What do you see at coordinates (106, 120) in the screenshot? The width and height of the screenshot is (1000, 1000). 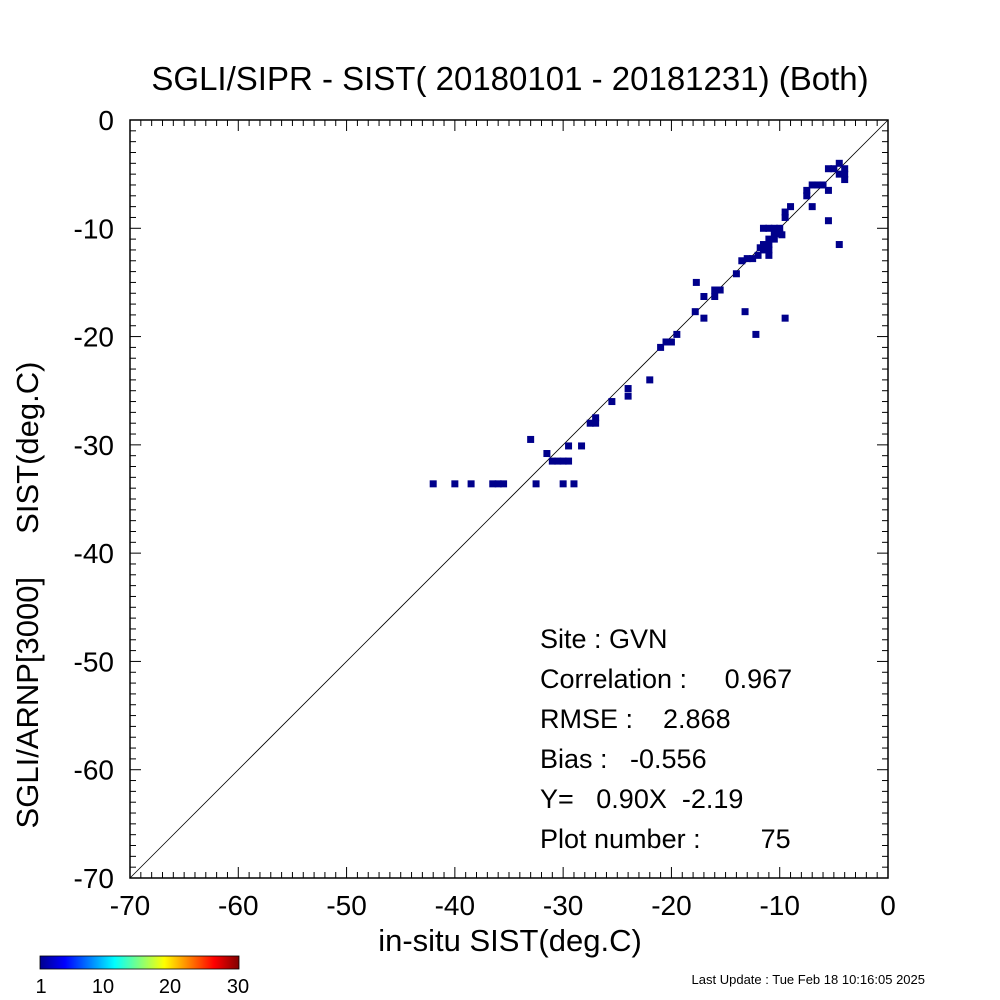 I see `y-tick-label: 0` at bounding box center [106, 120].